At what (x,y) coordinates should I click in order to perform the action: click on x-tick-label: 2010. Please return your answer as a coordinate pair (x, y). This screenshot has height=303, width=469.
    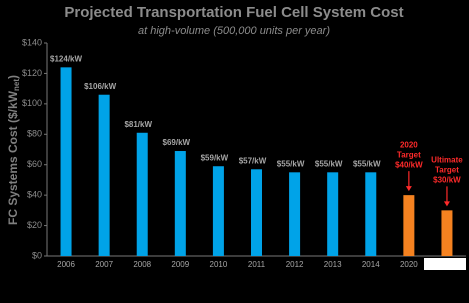
    Looking at the image, I should click on (219, 264).